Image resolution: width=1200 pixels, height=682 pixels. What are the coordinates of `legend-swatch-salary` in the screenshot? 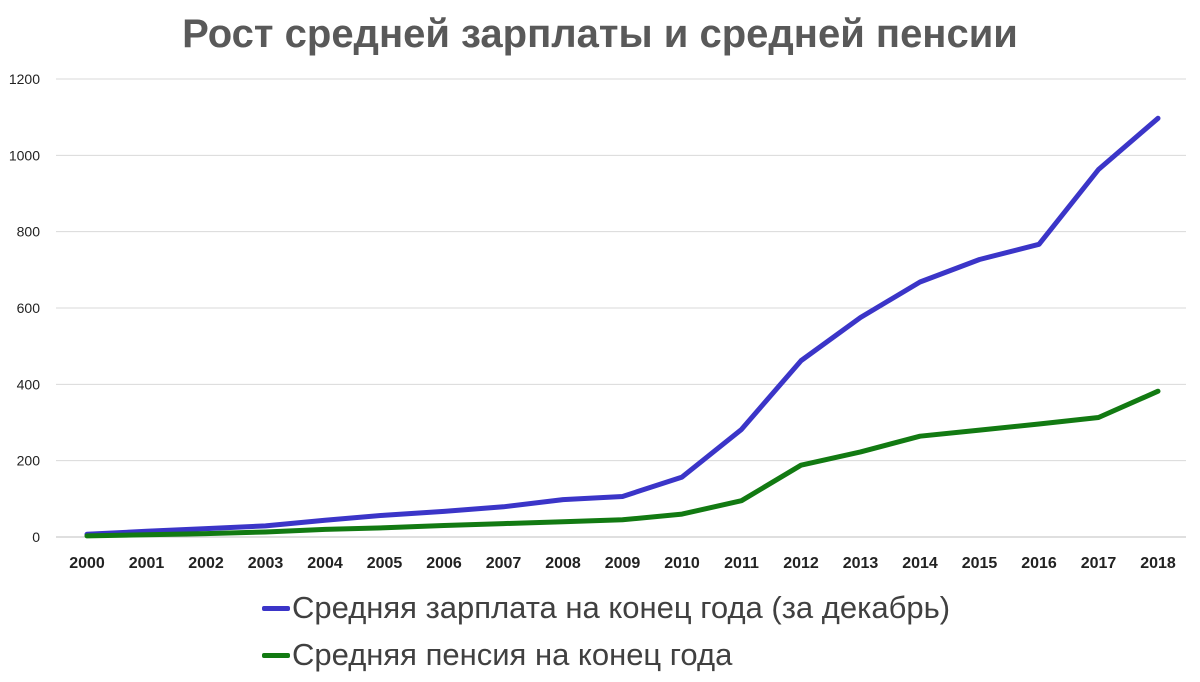 It's located at (276, 608).